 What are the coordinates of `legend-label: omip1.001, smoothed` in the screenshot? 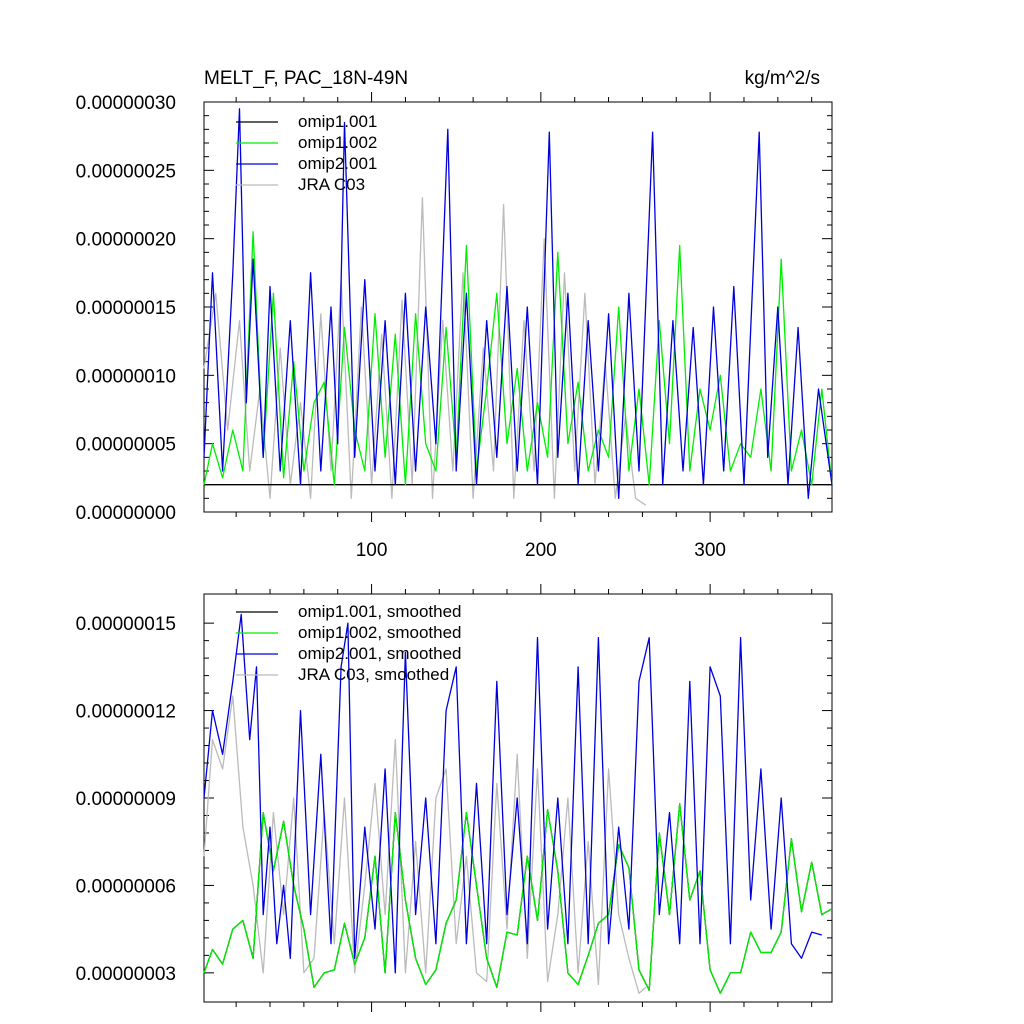 It's located at (380, 611).